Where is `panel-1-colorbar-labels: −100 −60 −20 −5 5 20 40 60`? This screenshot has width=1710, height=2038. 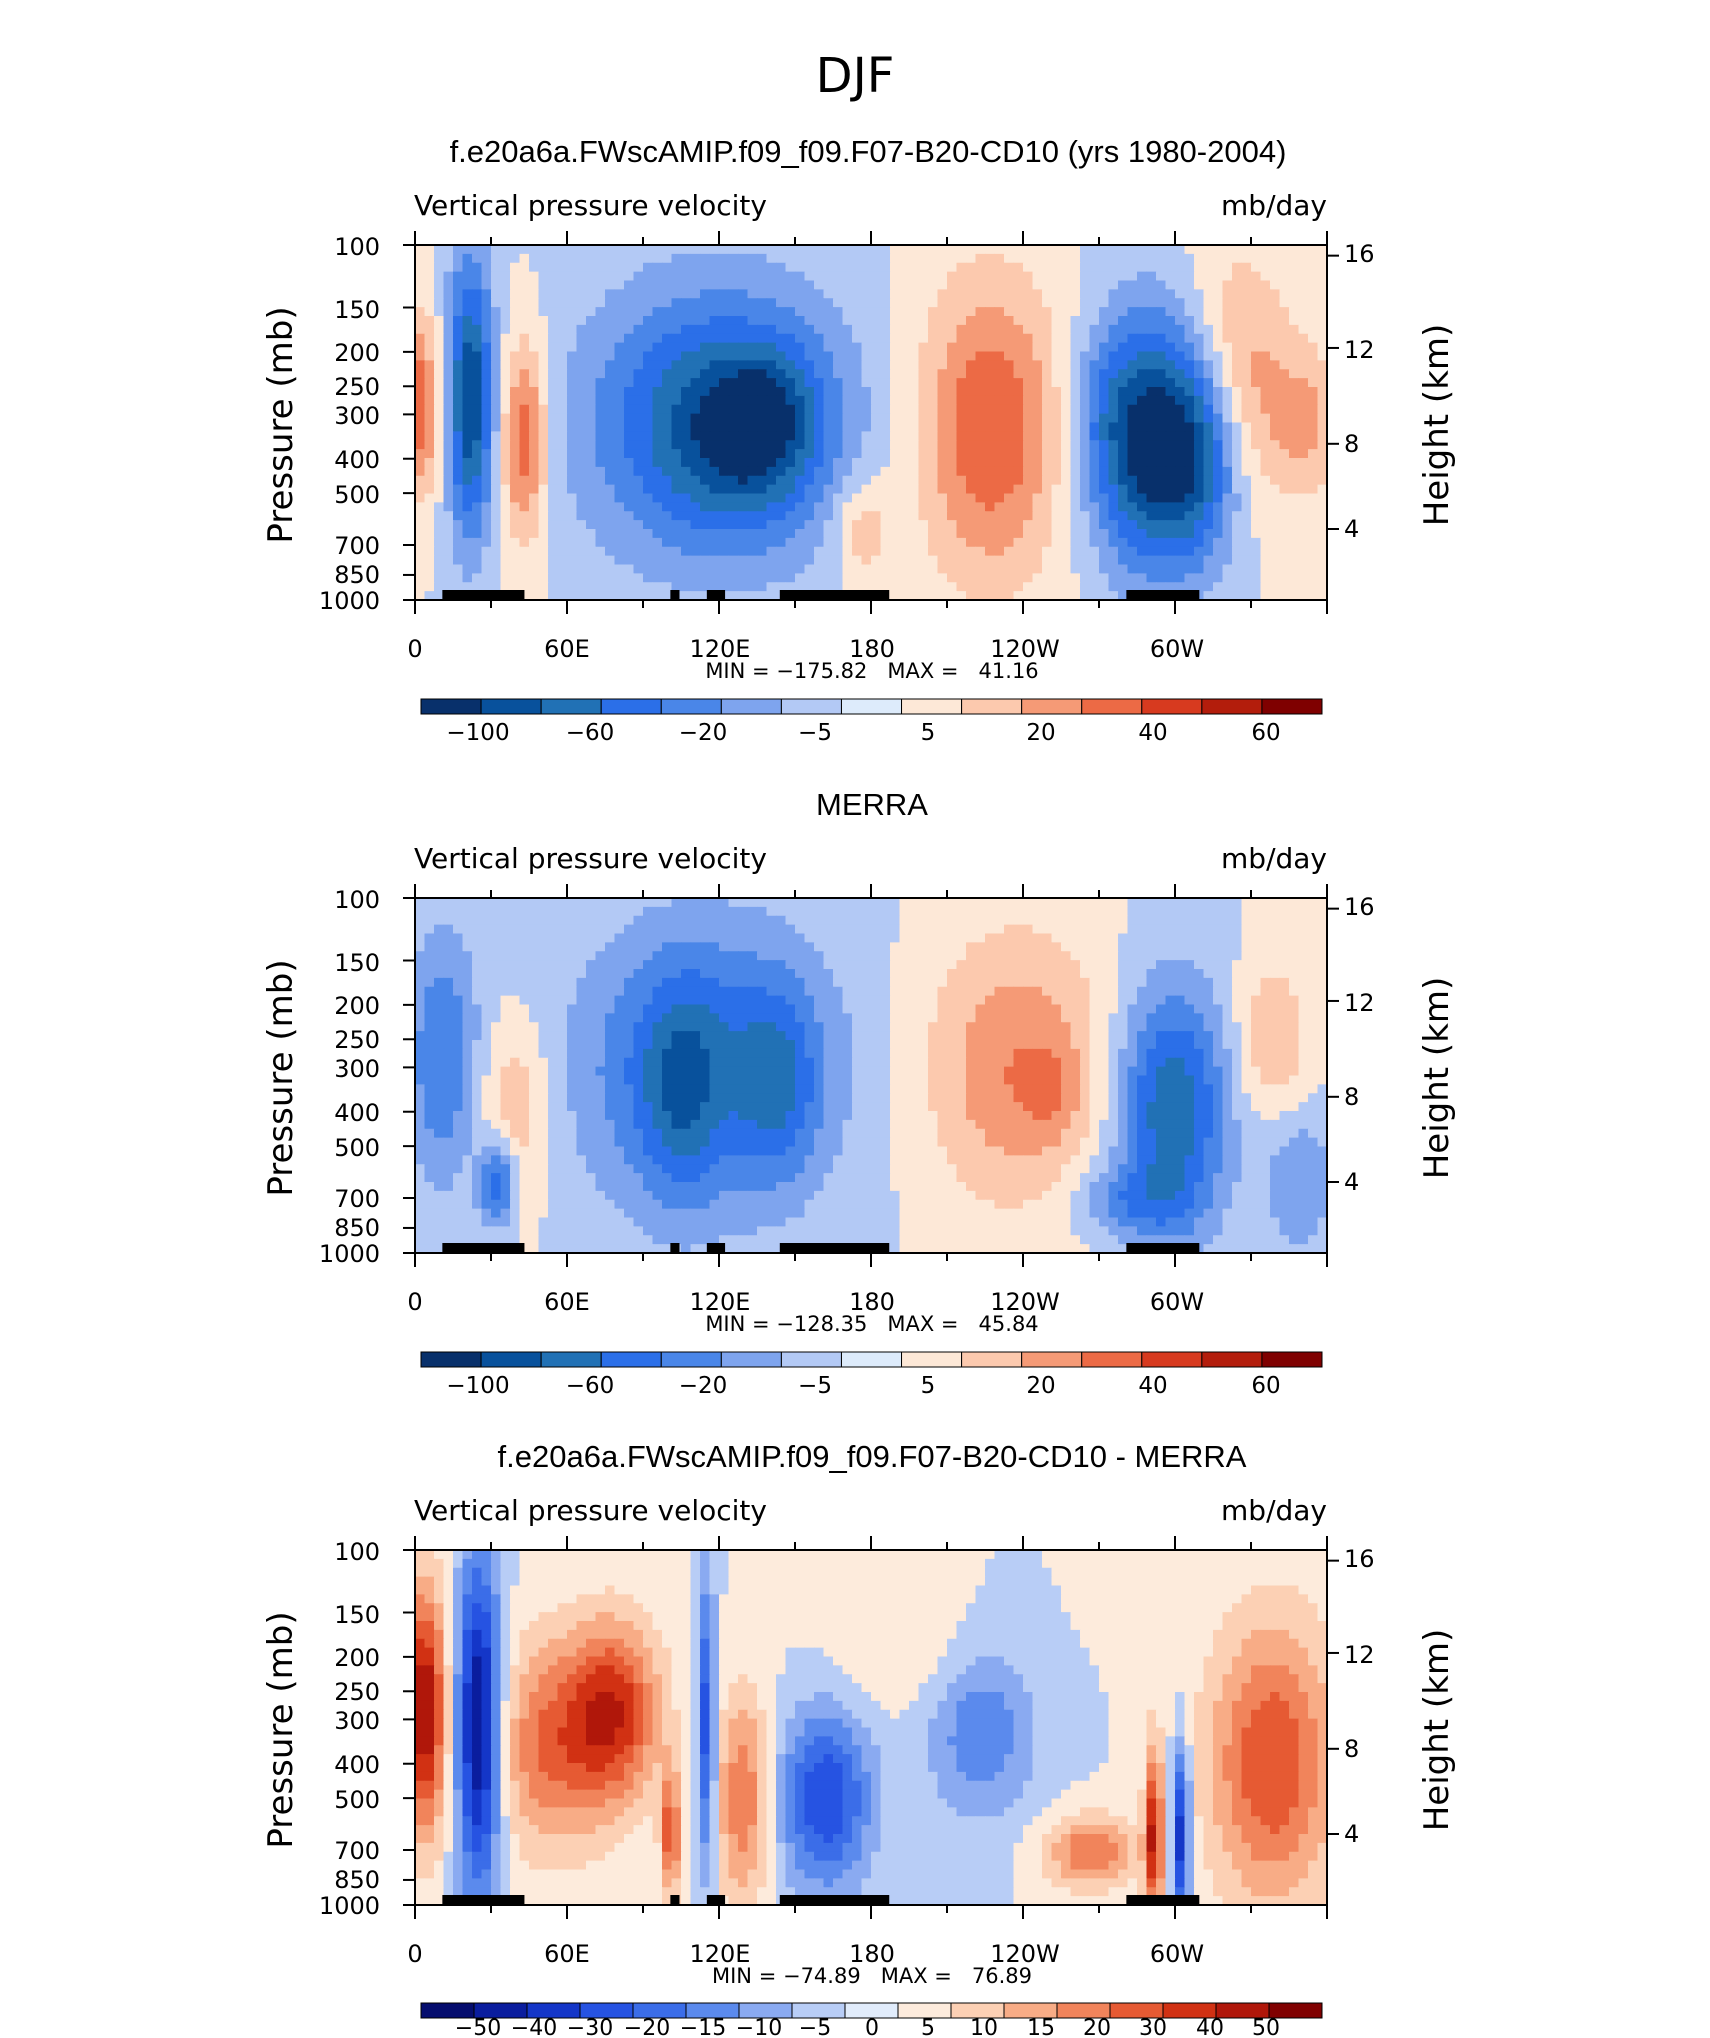
panel-1-colorbar-labels: −100 −60 −20 −5 5 20 40 60 is located at coordinates (863, 733).